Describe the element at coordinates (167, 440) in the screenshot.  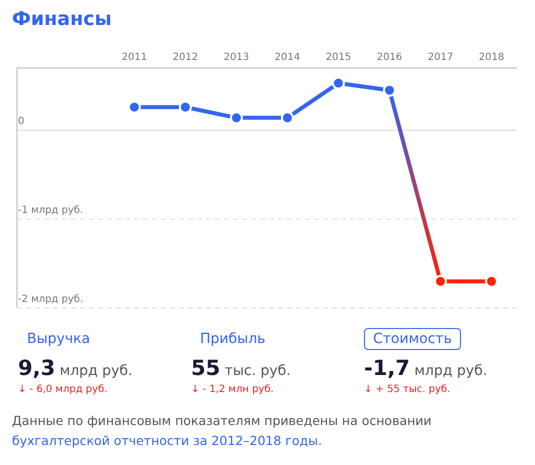
I see `text: бухгалтерской отчетности за 2012–2018 годы.` at that location.